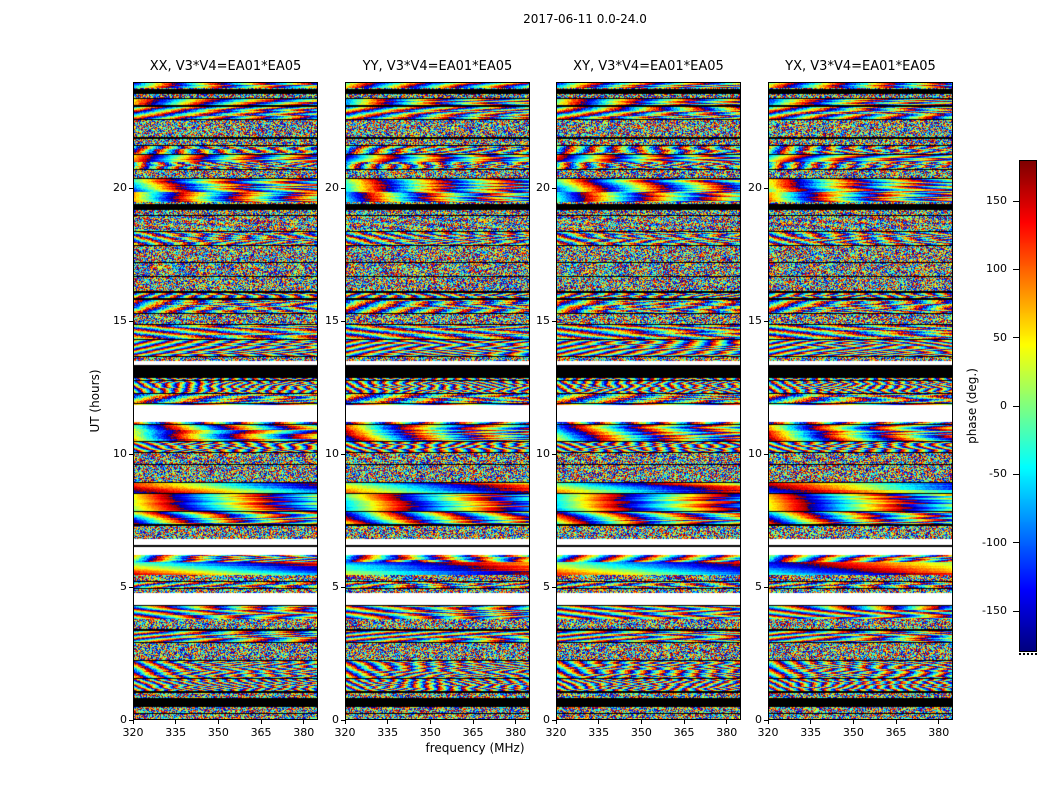 The image size is (1050, 800). Describe the element at coordinates (994, 610) in the screenshot. I see `colorbar-tick-label: -150` at that location.